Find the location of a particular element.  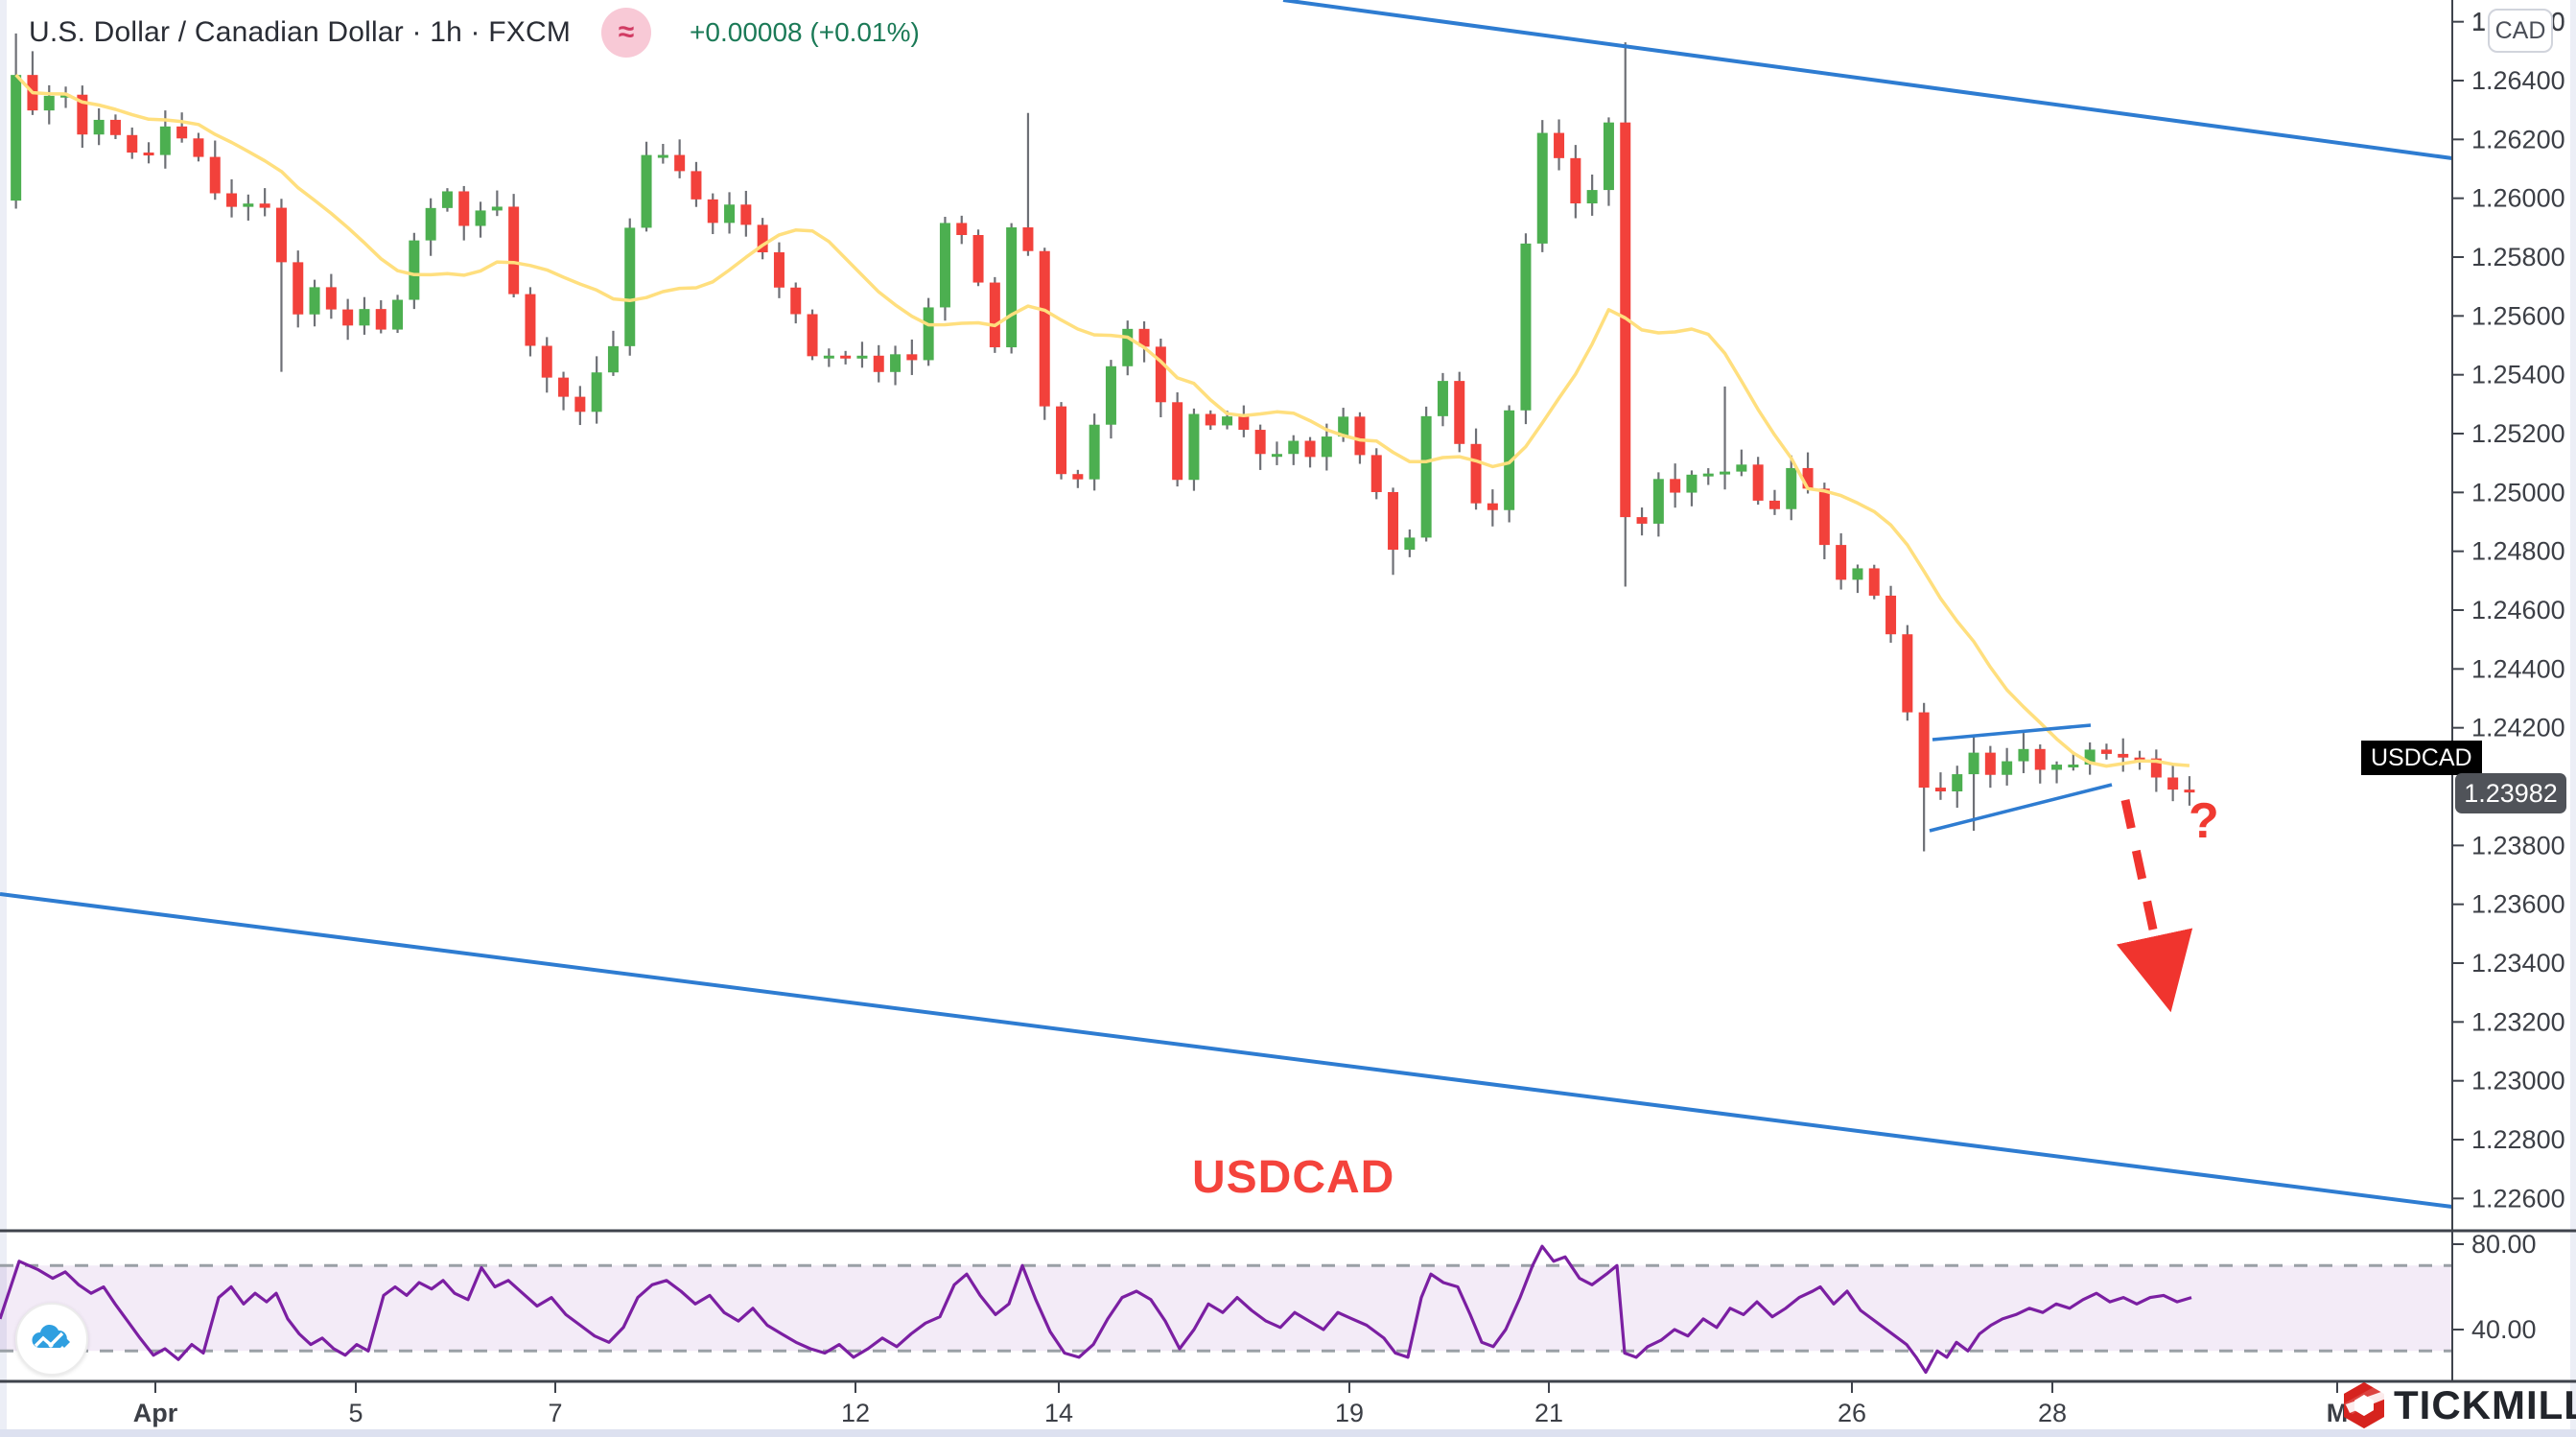

indicator-logo-button is located at coordinates (51, 1339).